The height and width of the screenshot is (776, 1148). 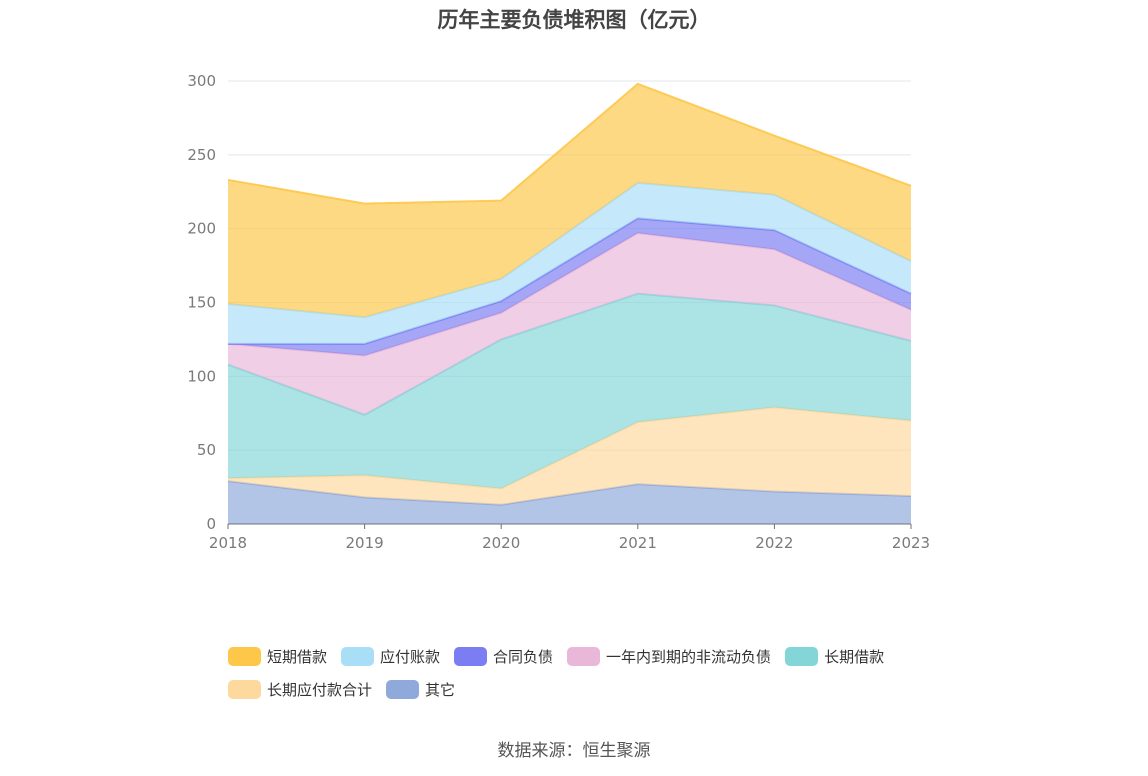 I want to click on legend-item: 长期应付款合计, so click(x=300, y=689).